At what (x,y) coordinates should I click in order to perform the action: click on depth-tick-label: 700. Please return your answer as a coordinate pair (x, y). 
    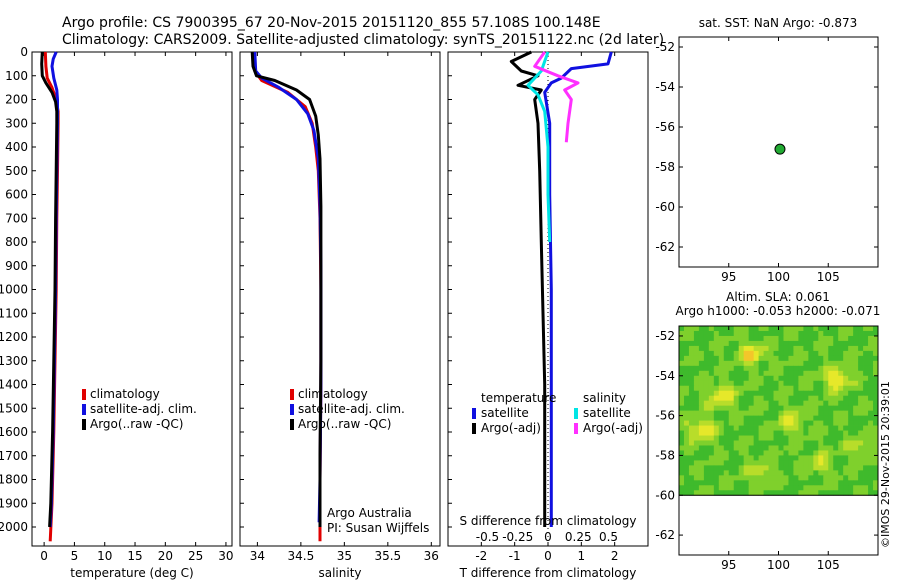
    Looking at the image, I should click on (16, 218).